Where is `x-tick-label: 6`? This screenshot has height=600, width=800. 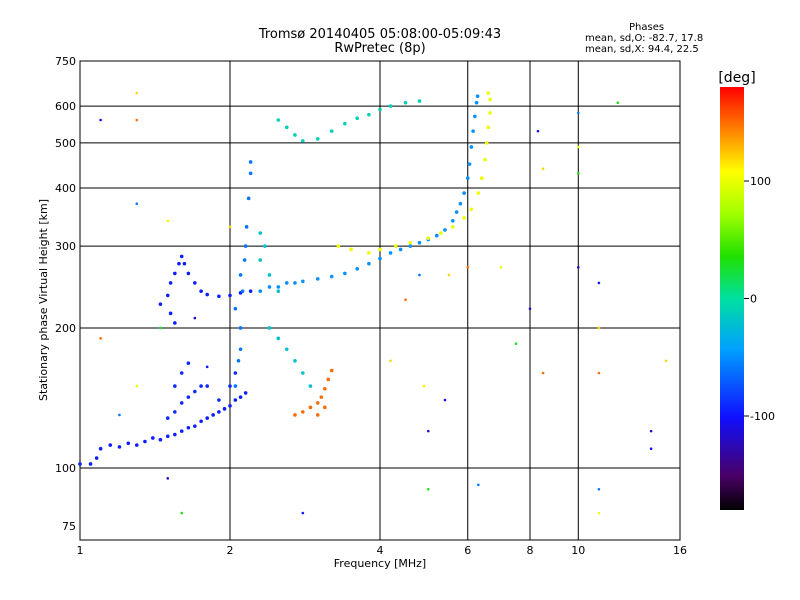 x-tick-label: 6 is located at coordinates (467, 550).